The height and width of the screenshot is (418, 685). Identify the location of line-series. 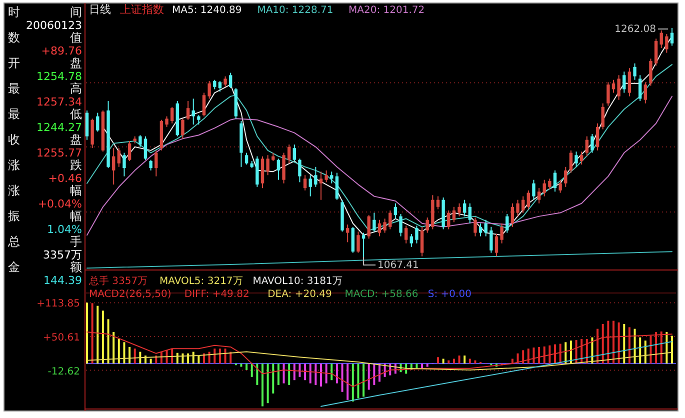
(496, 374).